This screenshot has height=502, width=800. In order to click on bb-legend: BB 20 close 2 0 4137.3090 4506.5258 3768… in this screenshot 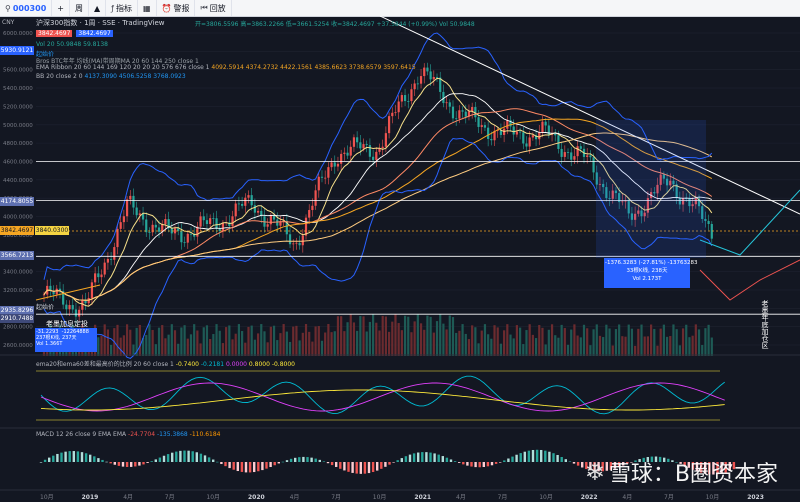, I will do `click(111, 76)`.